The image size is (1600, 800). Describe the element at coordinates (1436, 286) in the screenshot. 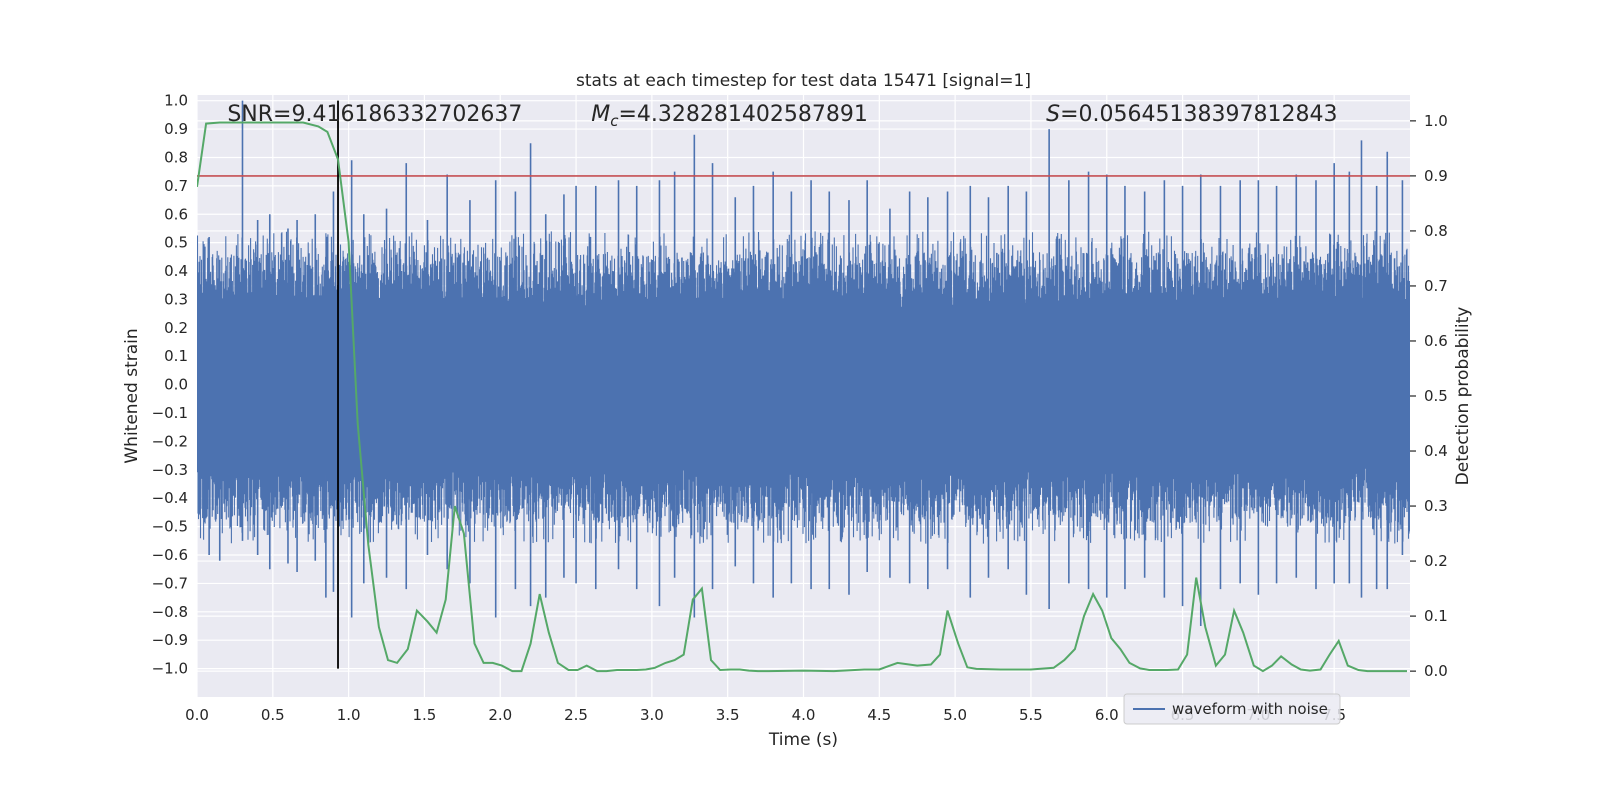

I see `y2-tick-label: 0.7` at that location.